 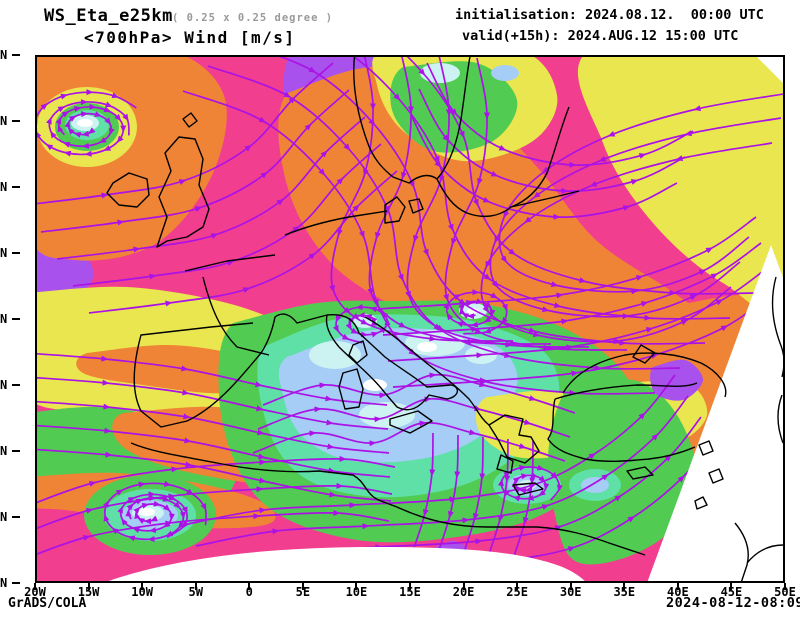 What do you see at coordinates (731, 592) in the screenshot?
I see `lon-tick-label: 45E` at bounding box center [731, 592].